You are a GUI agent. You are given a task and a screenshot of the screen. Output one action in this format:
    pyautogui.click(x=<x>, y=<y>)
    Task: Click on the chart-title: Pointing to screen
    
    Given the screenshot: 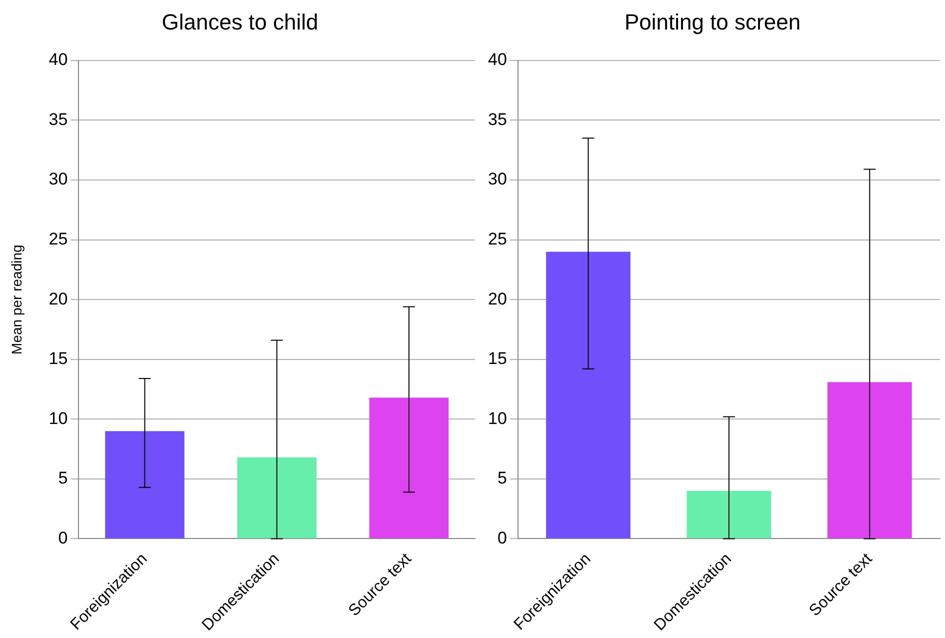 What is the action you would take?
    pyautogui.click(x=712, y=21)
    